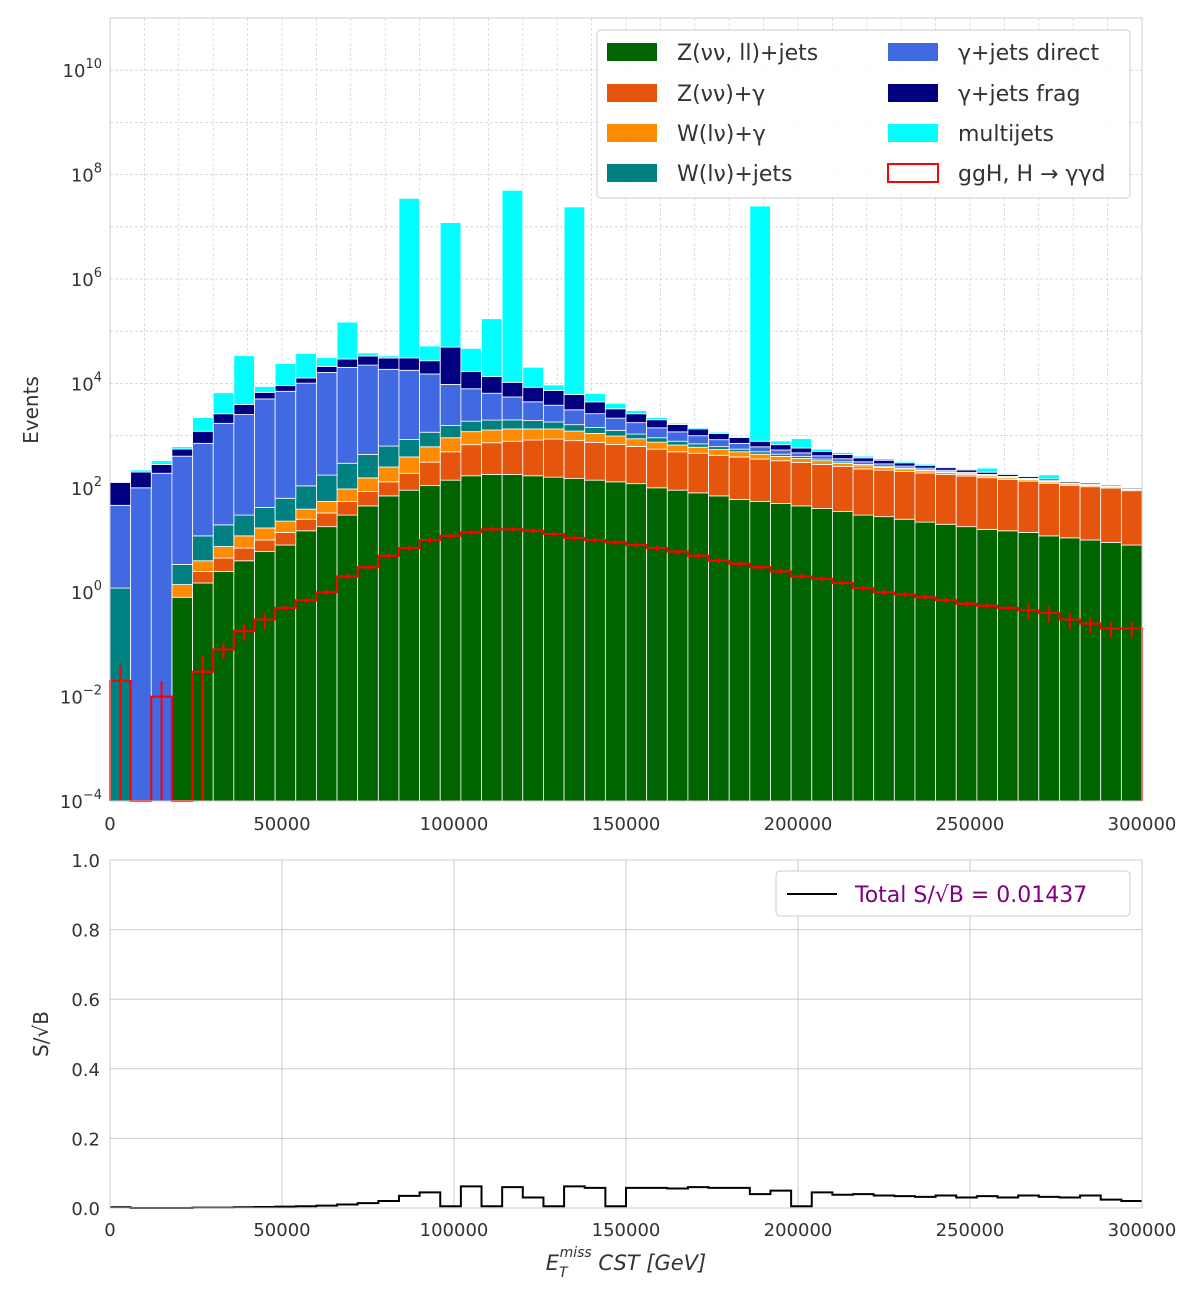 Image resolution: width=1200 pixels, height=1300 pixels. What do you see at coordinates (109, 1230) in the screenshot?
I see `bottom-x-tick-label: 0` at bounding box center [109, 1230].